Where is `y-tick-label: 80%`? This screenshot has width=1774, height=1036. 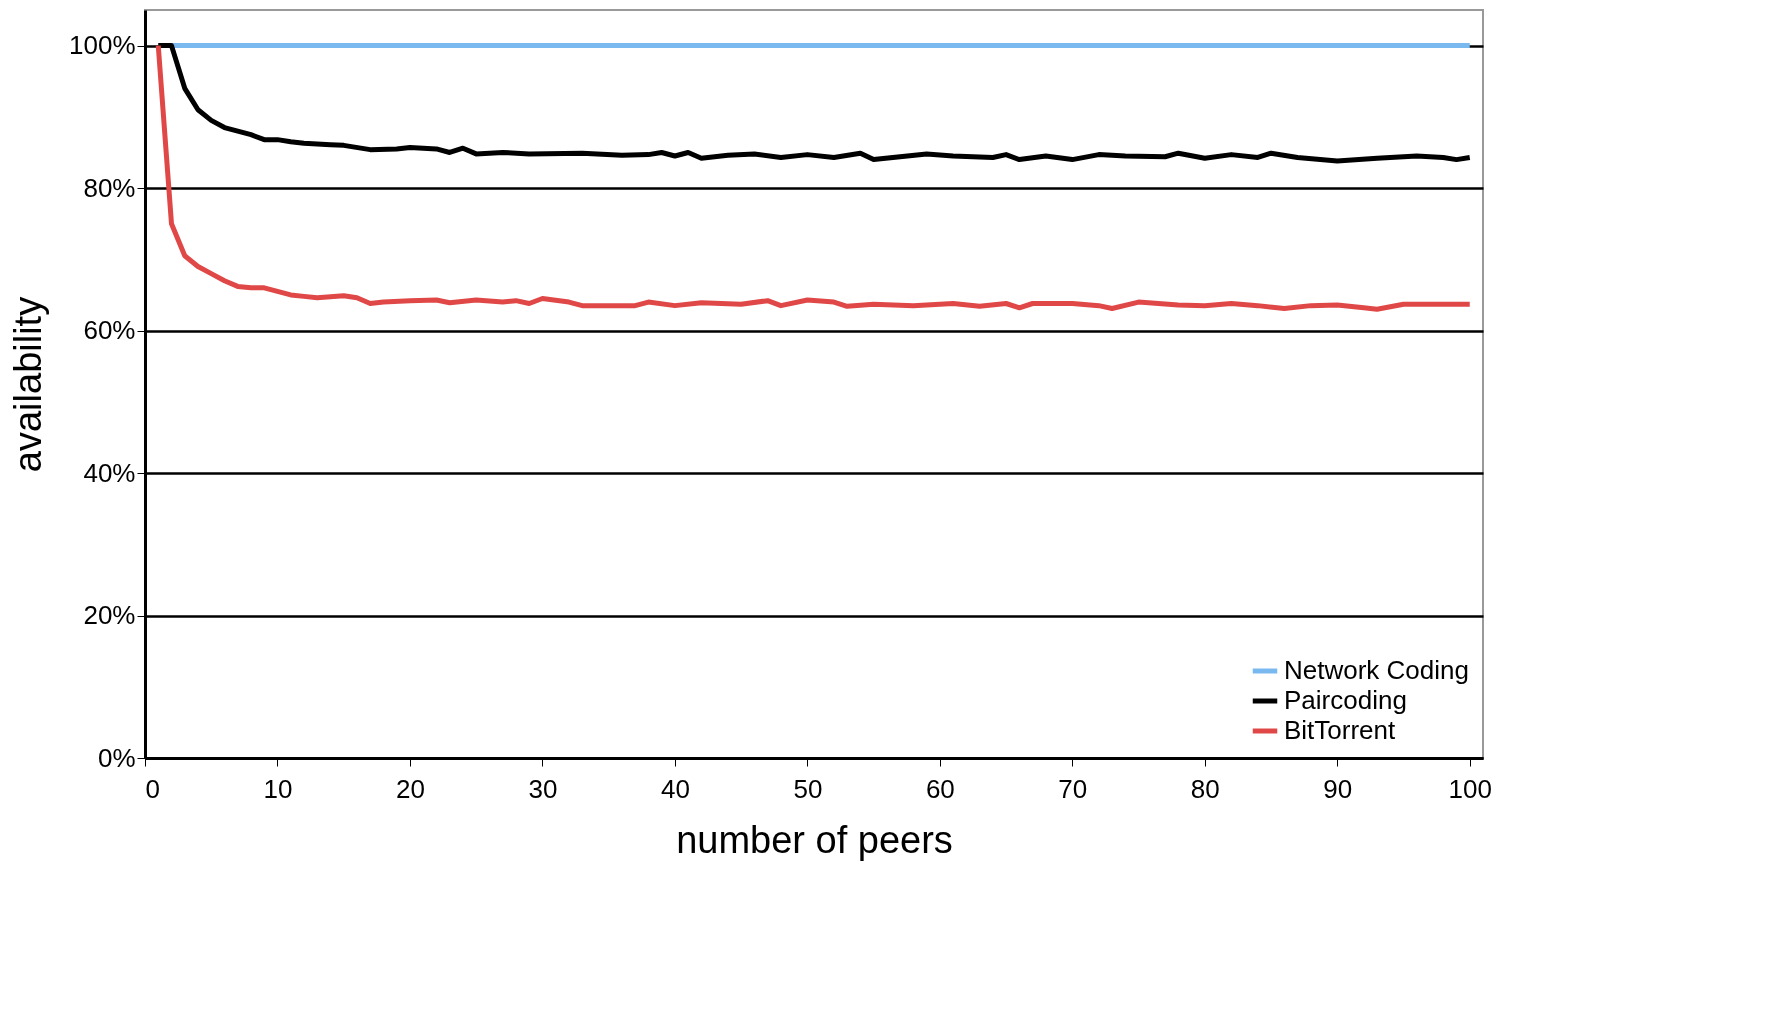 y-tick-label: 80% is located at coordinates (109, 187).